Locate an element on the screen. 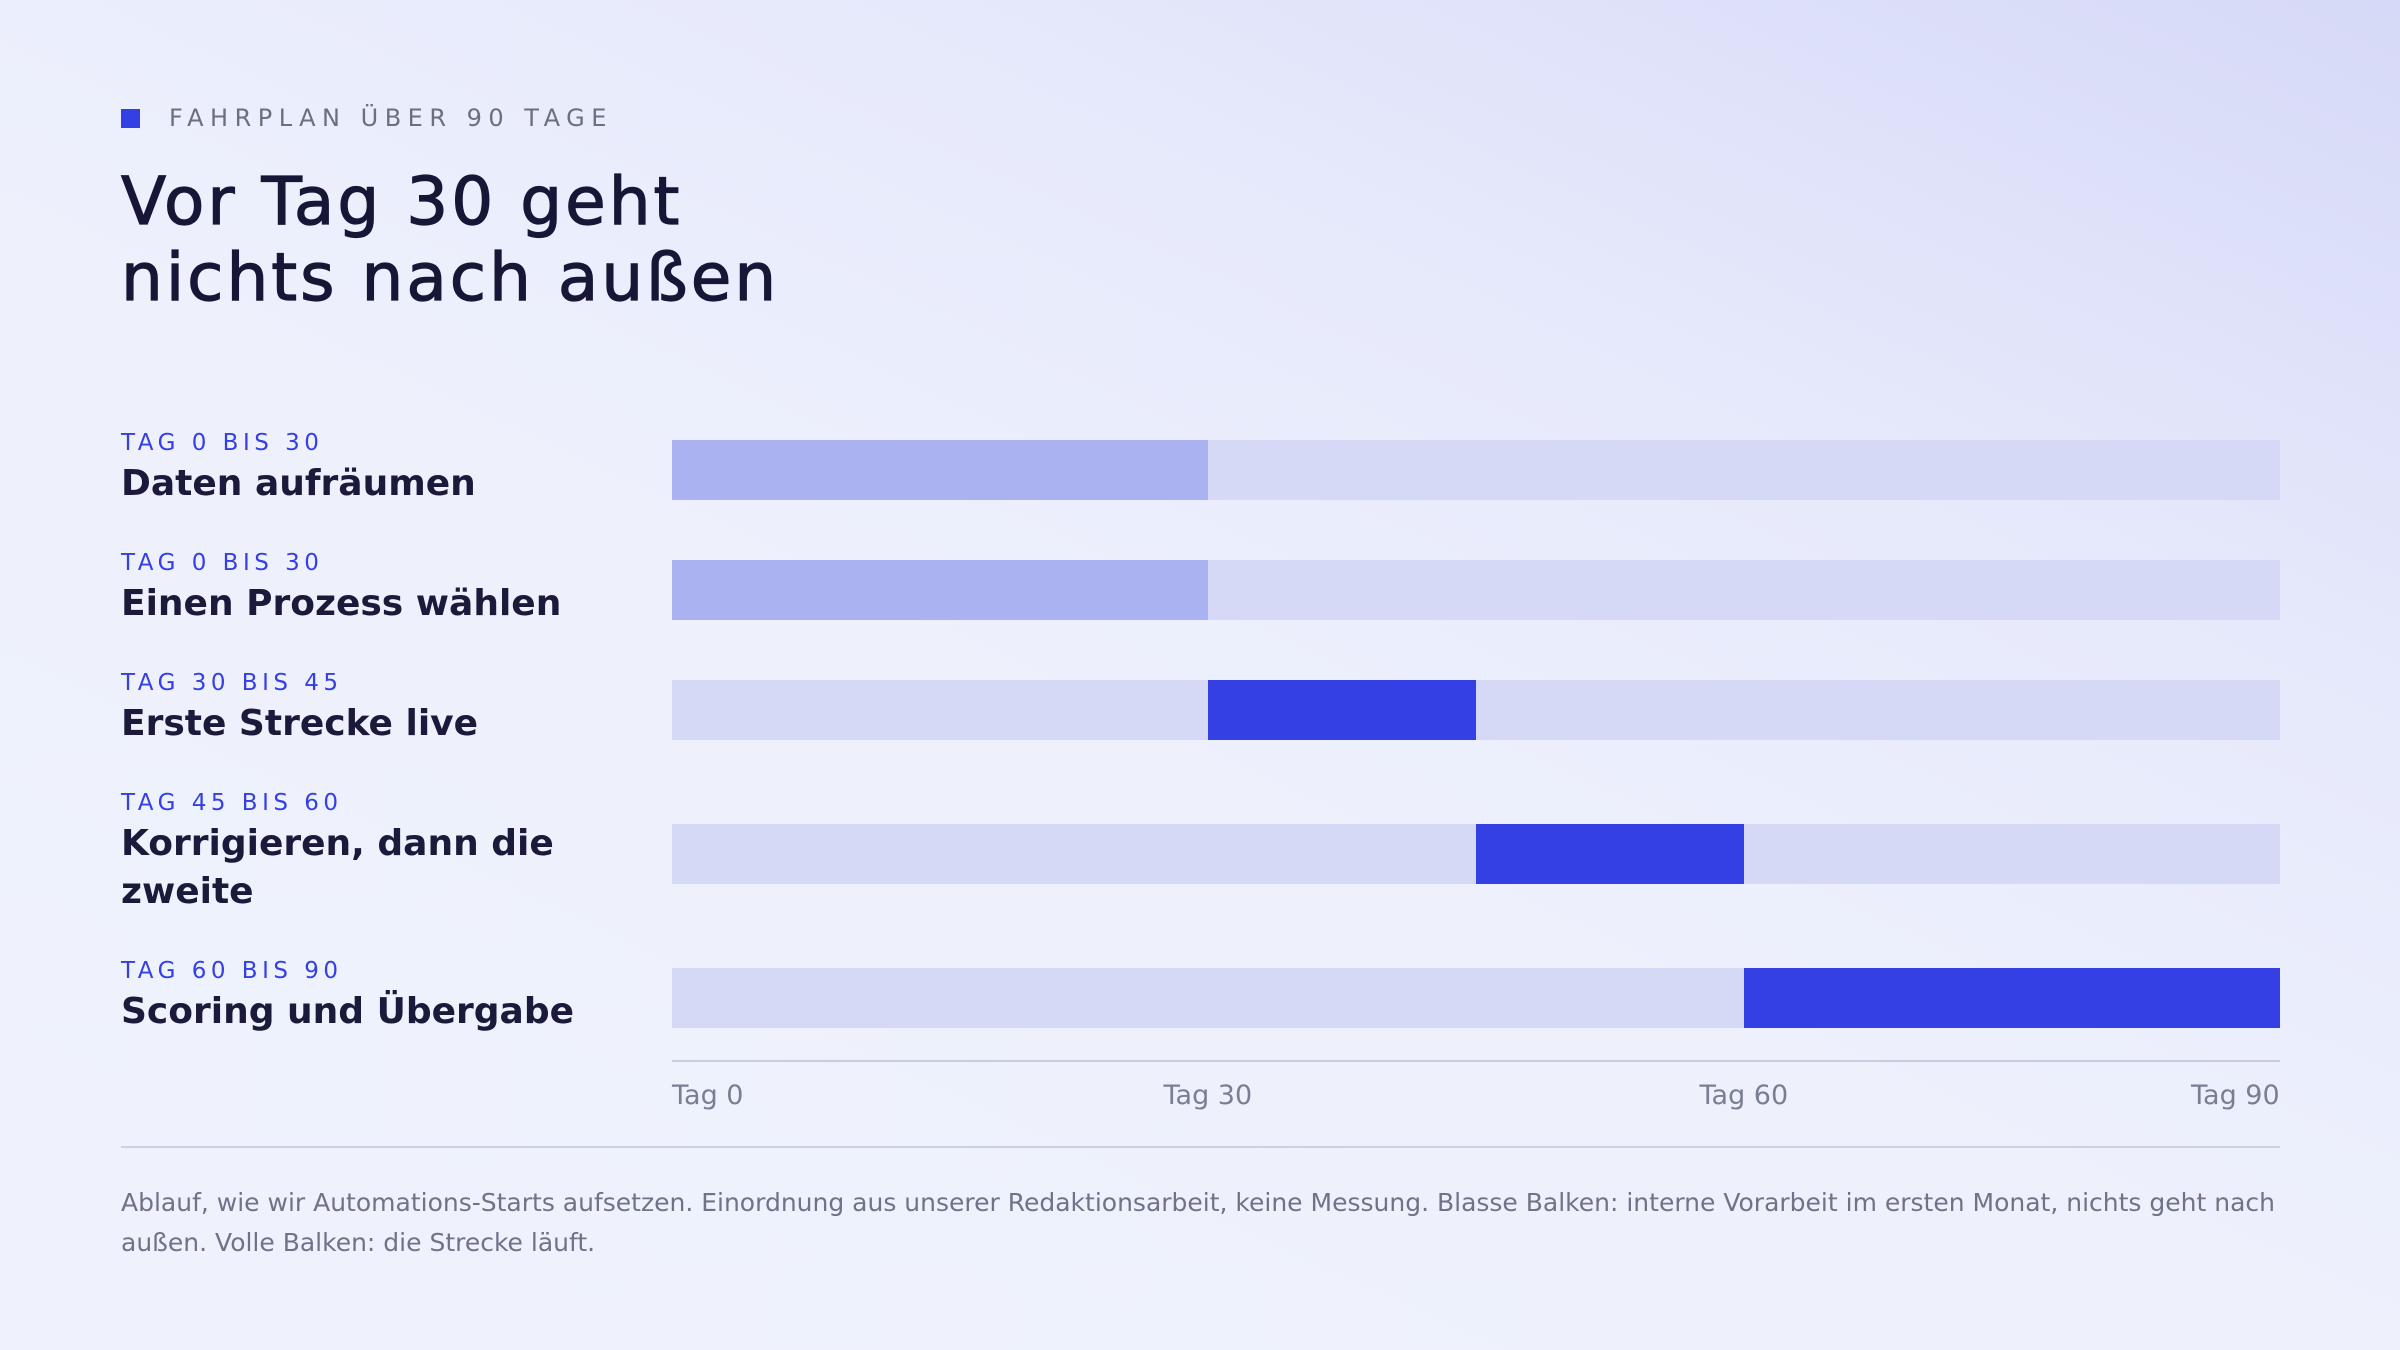 This screenshot has height=1350, width=2400. row-label: TAG 60 BIS 90 Scoring und Übergabe is located at coordinates (381, 996).